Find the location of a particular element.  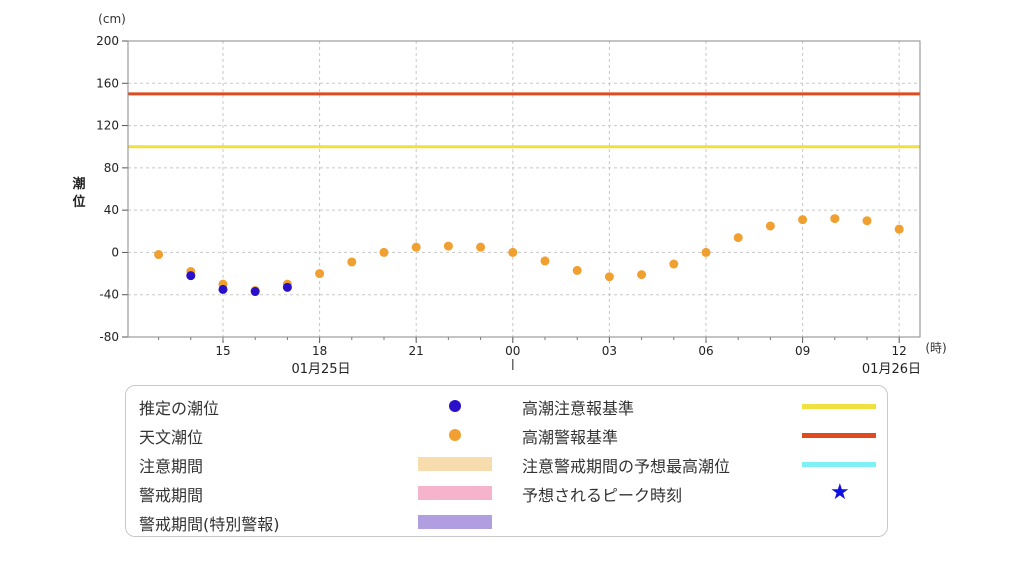

y-tick-label: 160 is located at coordinates (107, 83).